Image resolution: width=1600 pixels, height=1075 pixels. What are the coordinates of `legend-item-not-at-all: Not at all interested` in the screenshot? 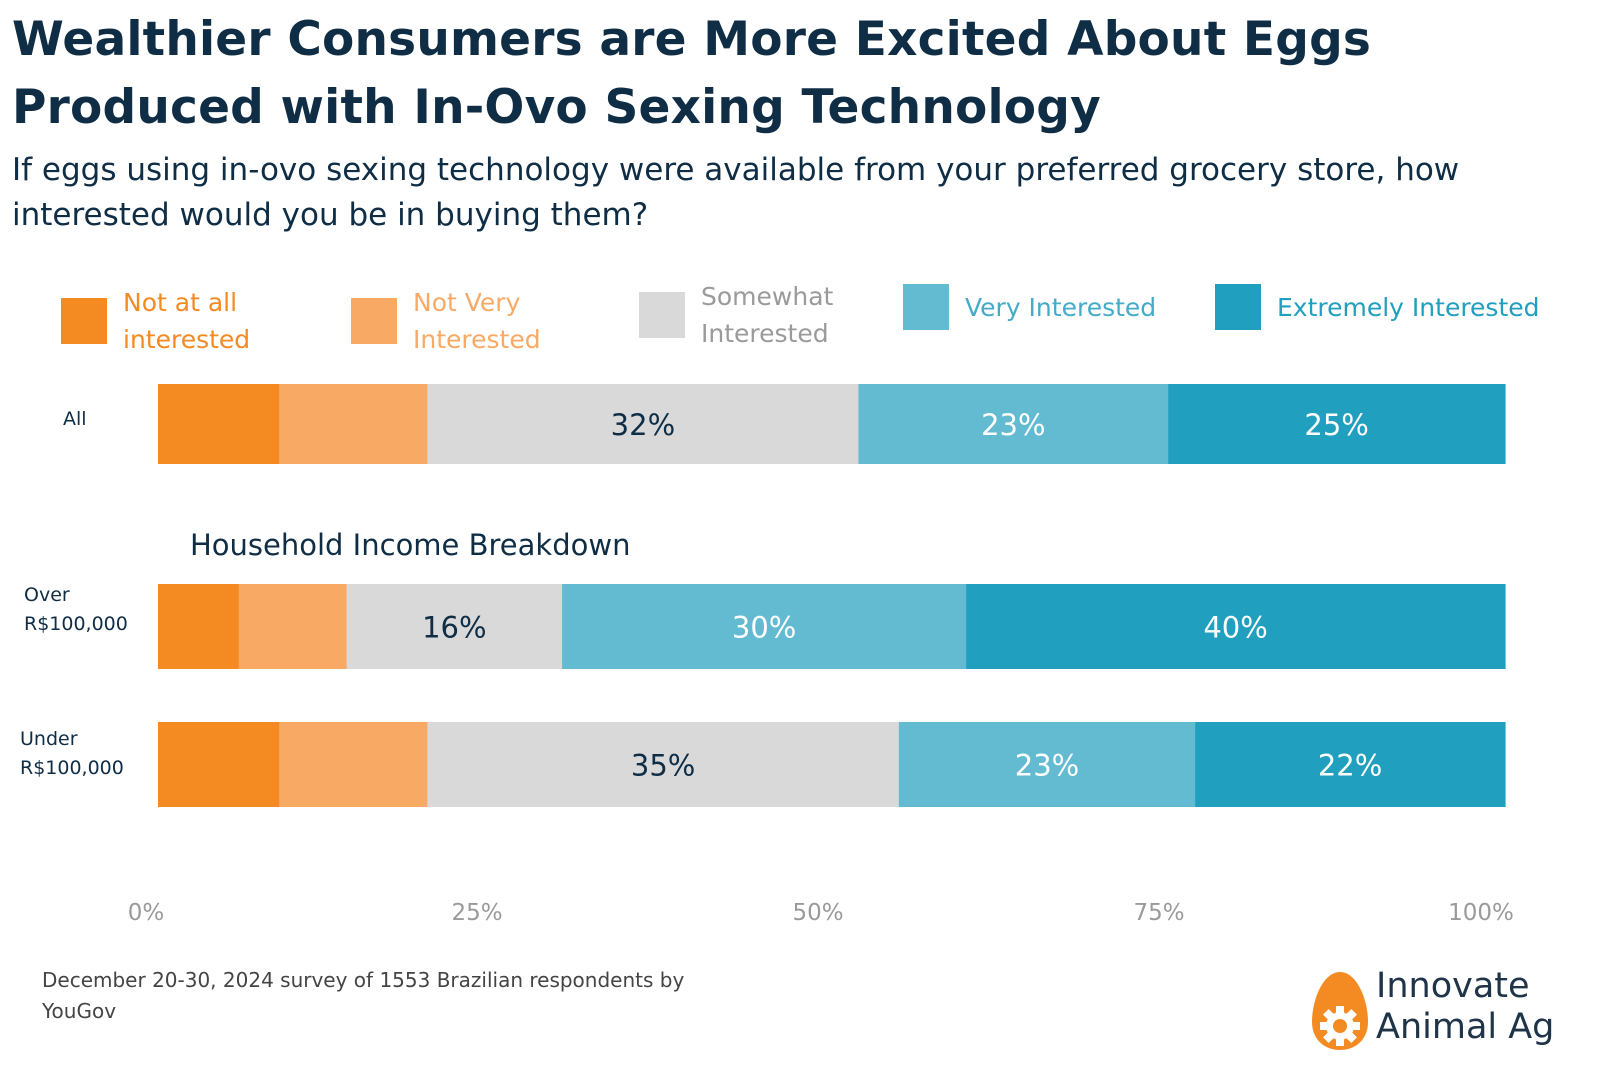 It's located at (177, 321).